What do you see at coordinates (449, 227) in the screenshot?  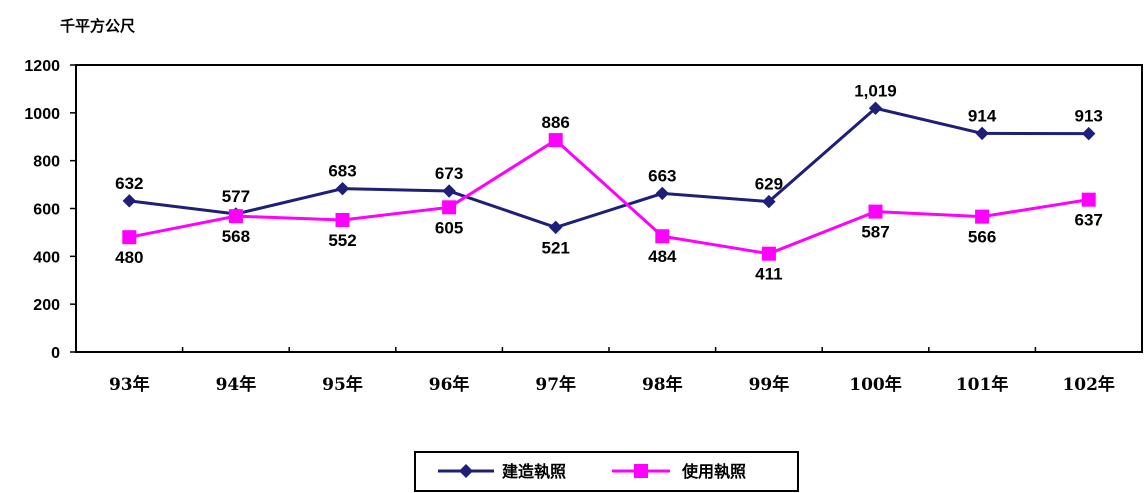 I see `data-label-1: 605` at bounding box center [449, 227].